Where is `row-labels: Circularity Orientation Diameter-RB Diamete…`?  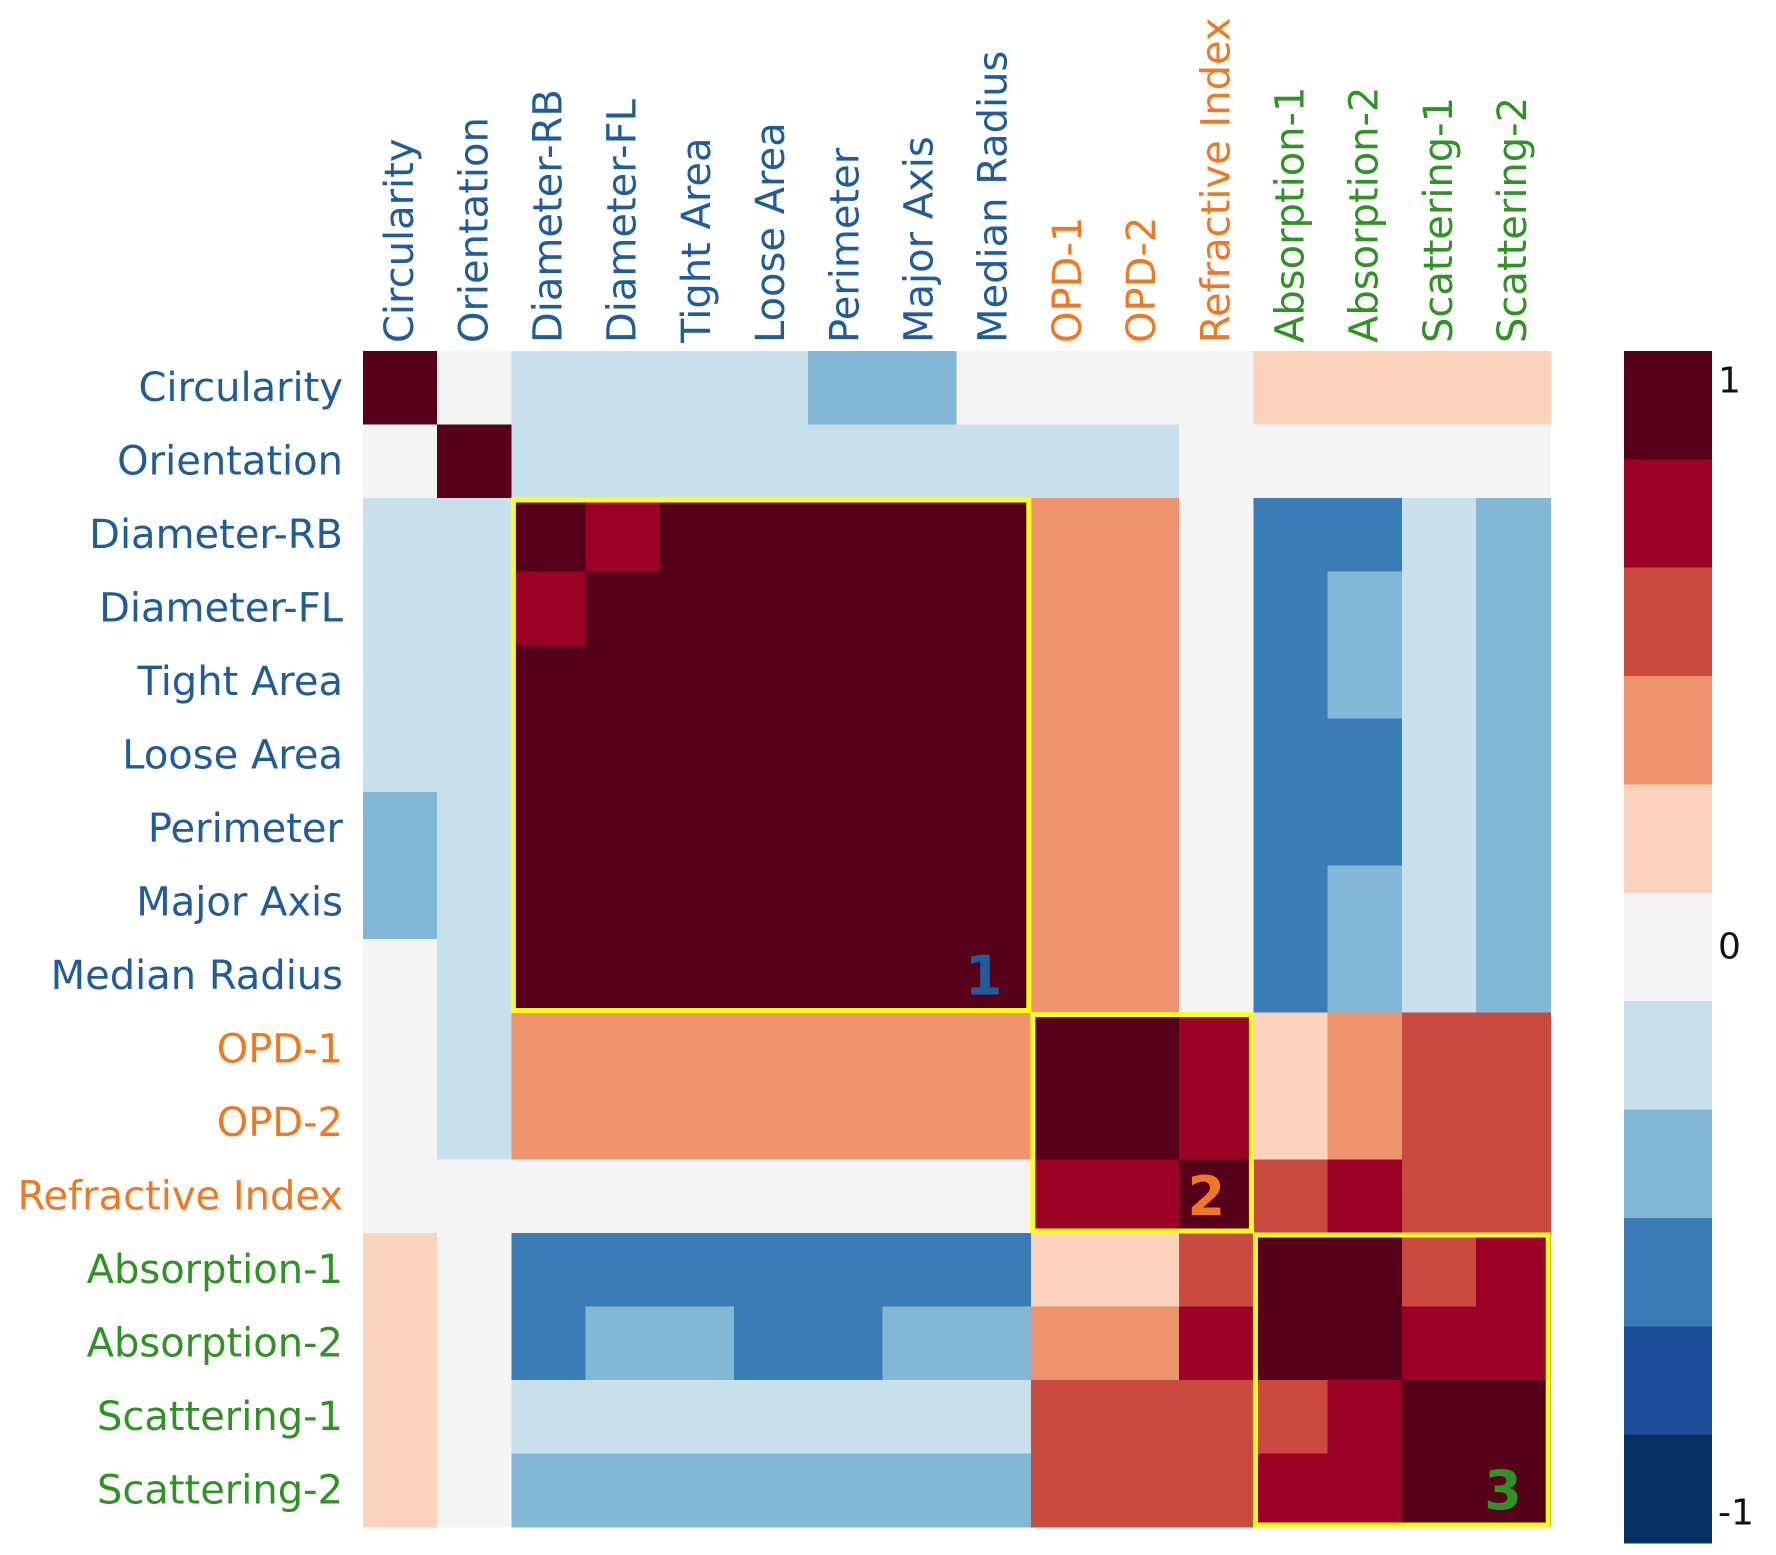
row-labels: Circularity Orientation Diameter-RB Diamete… is located at coordinates (180, 939).